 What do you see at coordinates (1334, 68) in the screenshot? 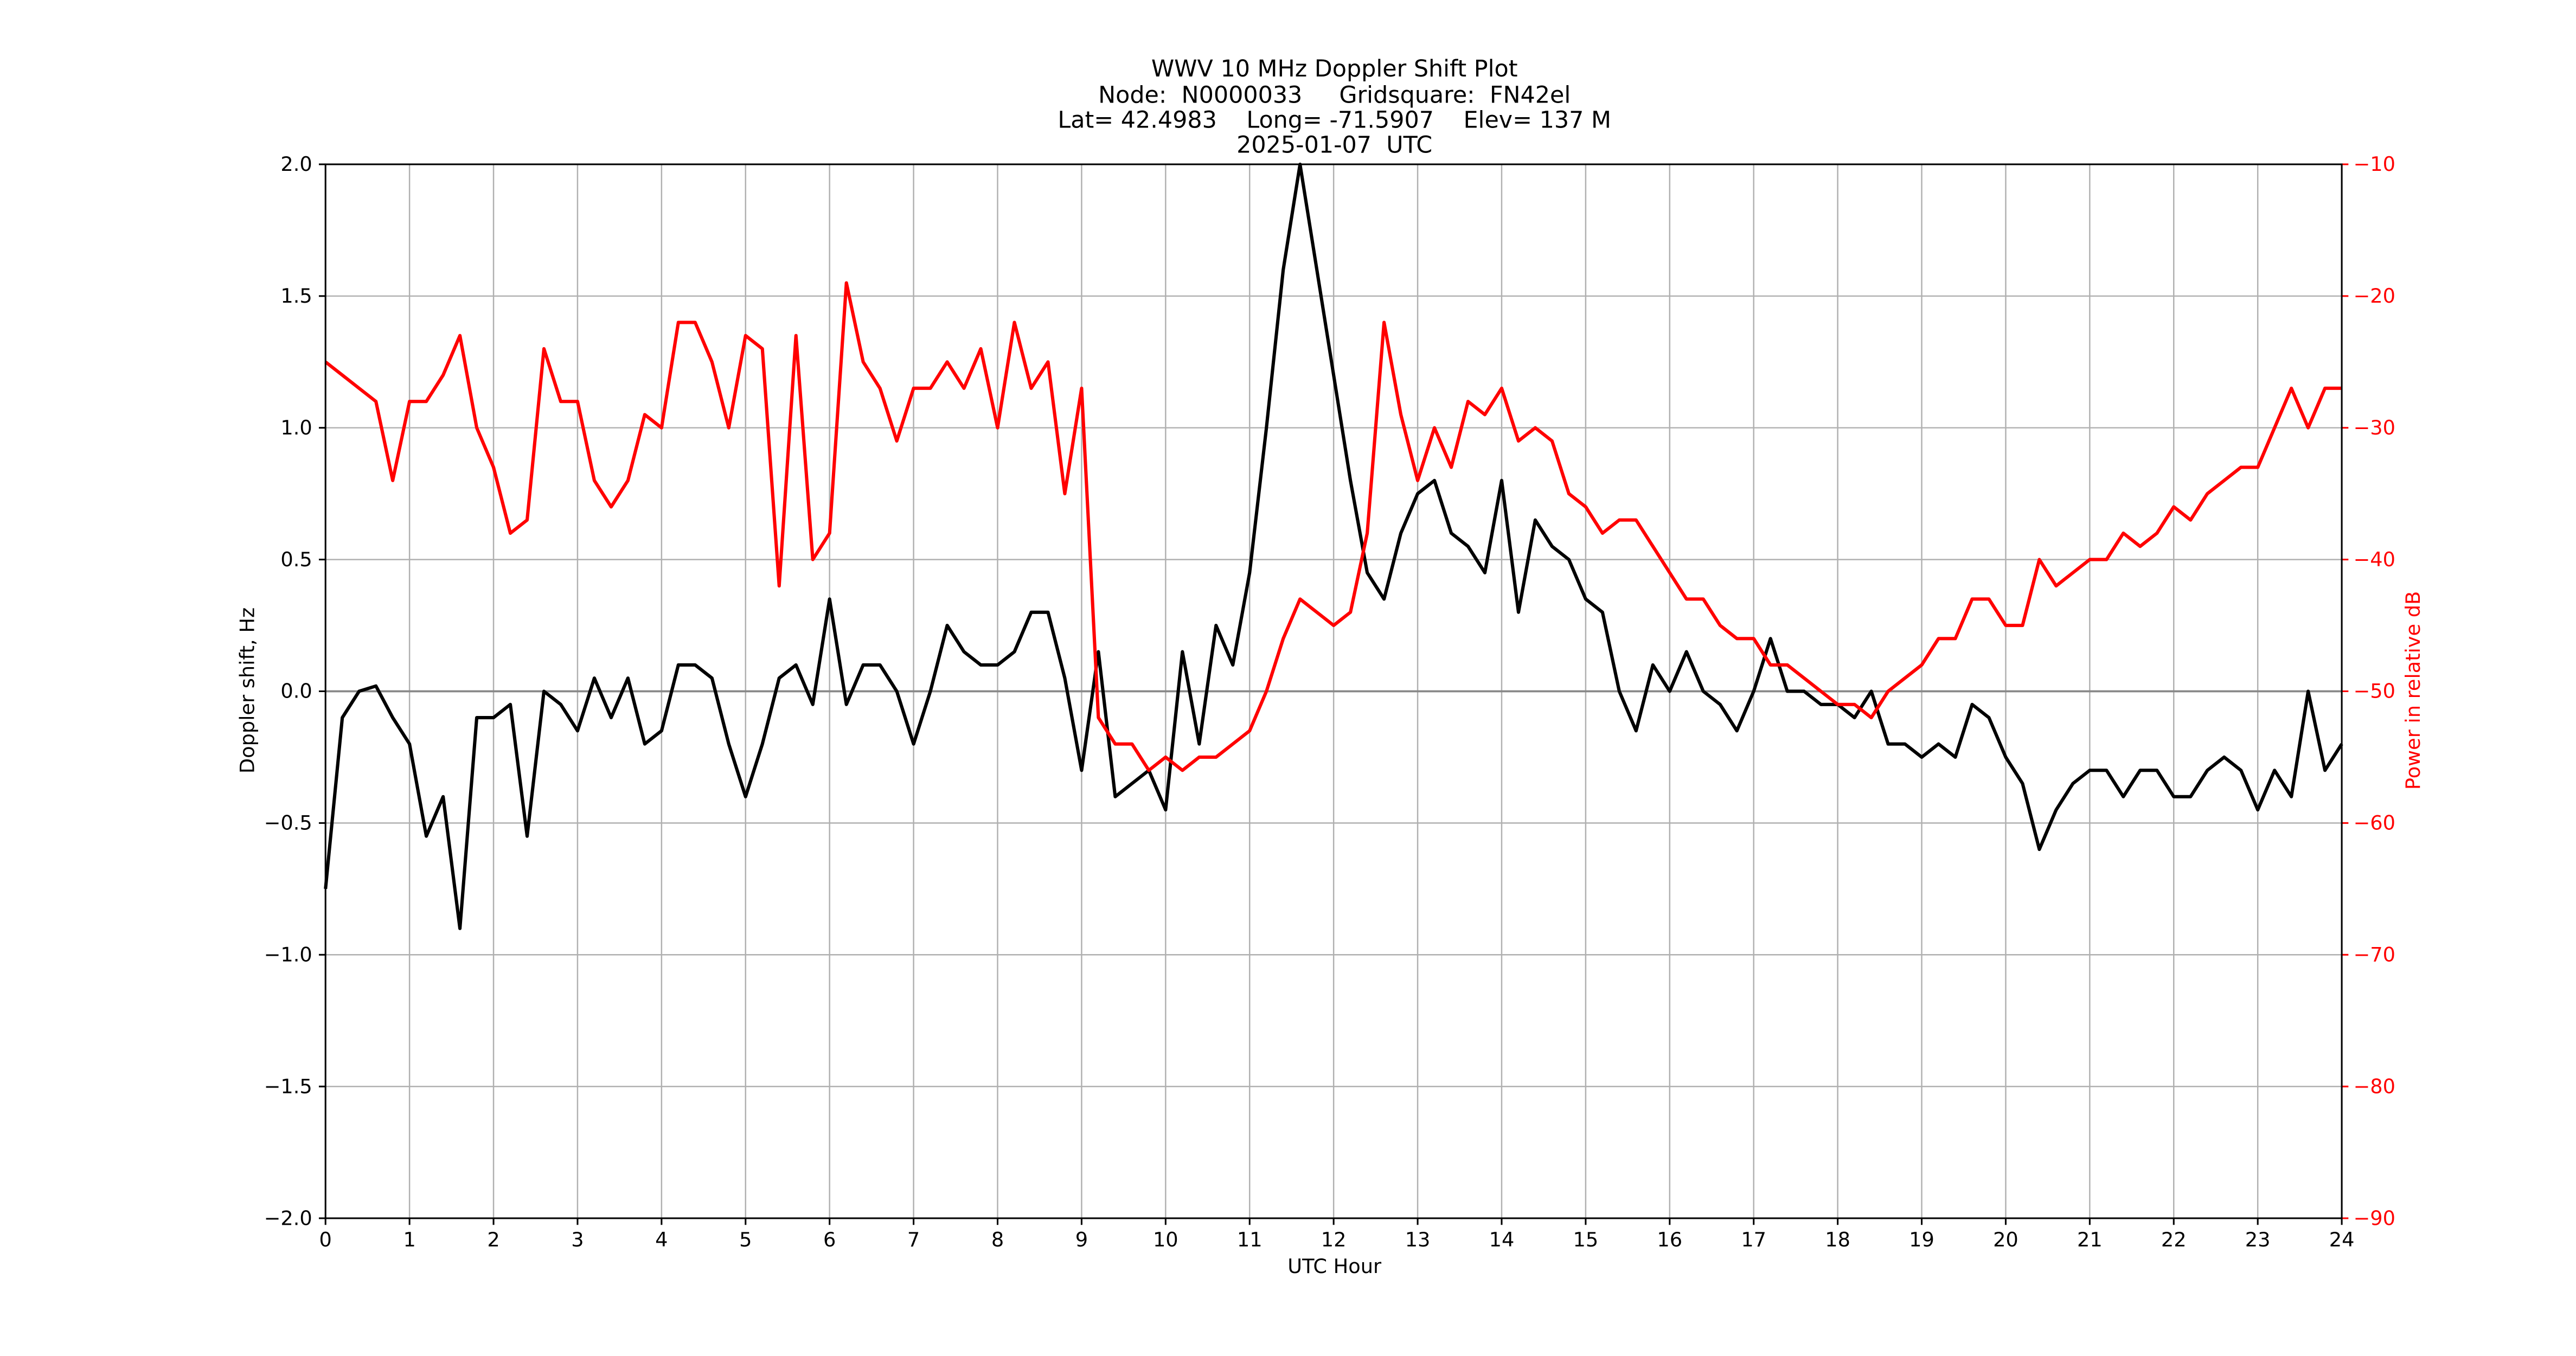
I see `chart-title: WWV 10 MHz Doppler Shift Plot` at bounding box center [1334, 68].